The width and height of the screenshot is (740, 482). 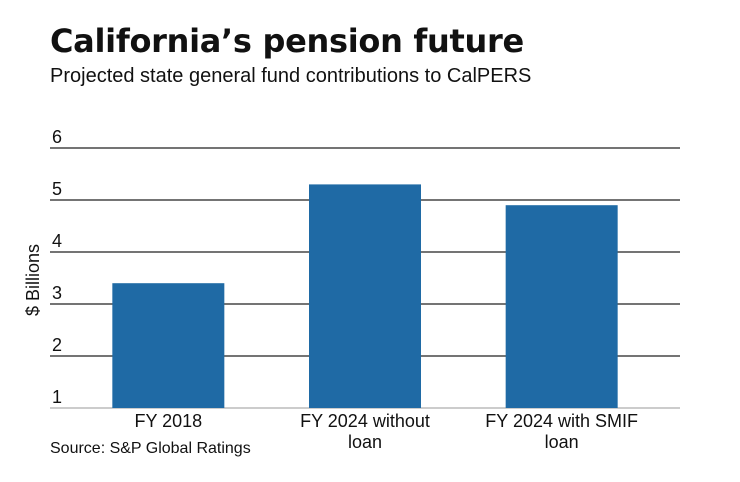 I want to click on y-tick-label: 2, so click(x=57, y=345).